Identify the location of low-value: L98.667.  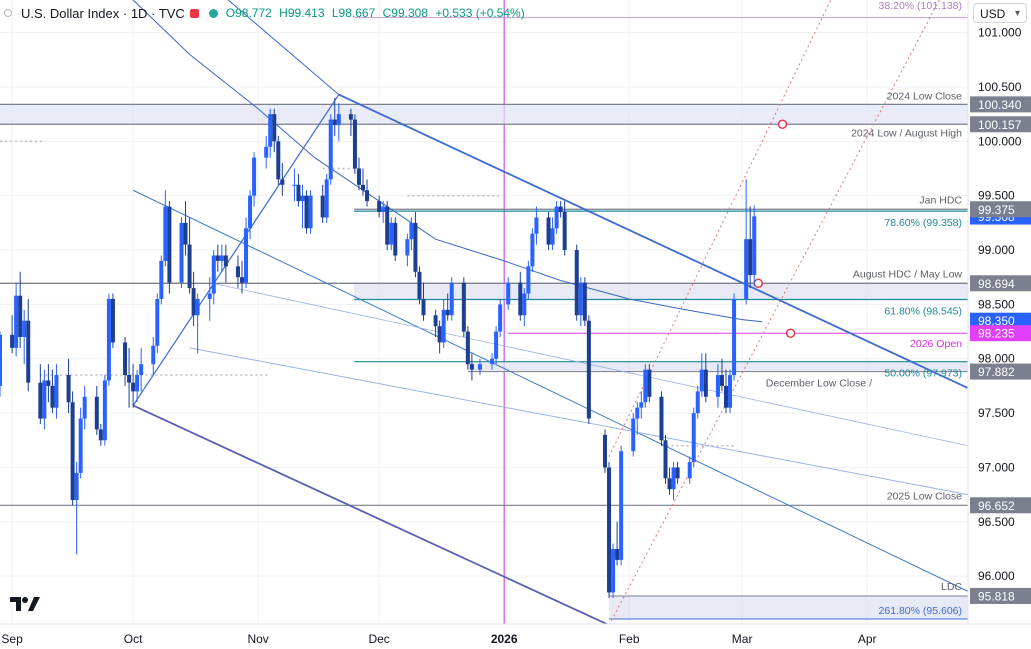
(353, 13).